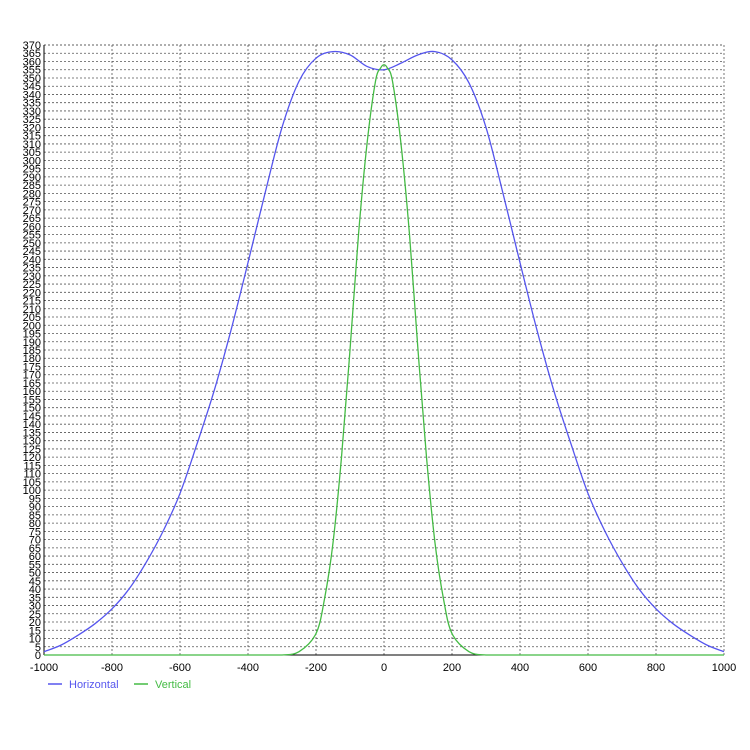 Image resolution: width=750 pixels, height=750 pixels. Describe the element at coordinates (32, 442) in the screenshot. I see `y-tick-label: 130` at that location.